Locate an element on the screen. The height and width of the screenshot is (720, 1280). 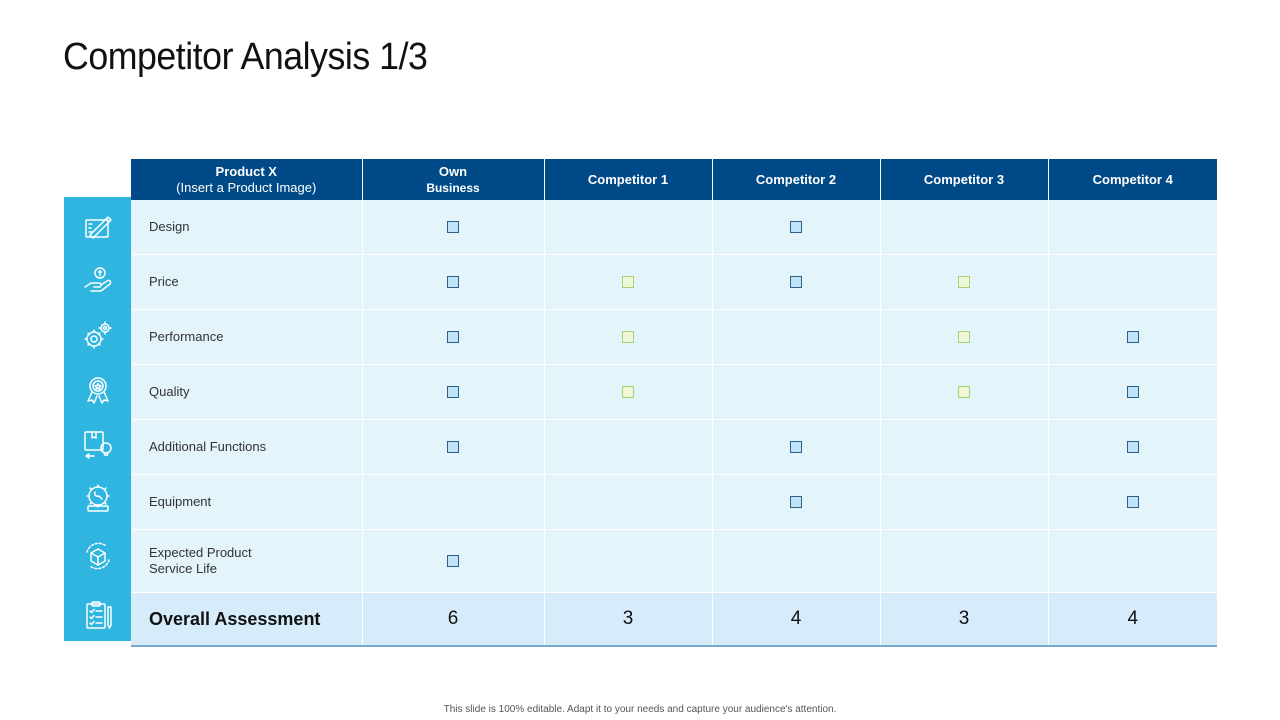
table-row: Quality is located at coordinates (674, 392).